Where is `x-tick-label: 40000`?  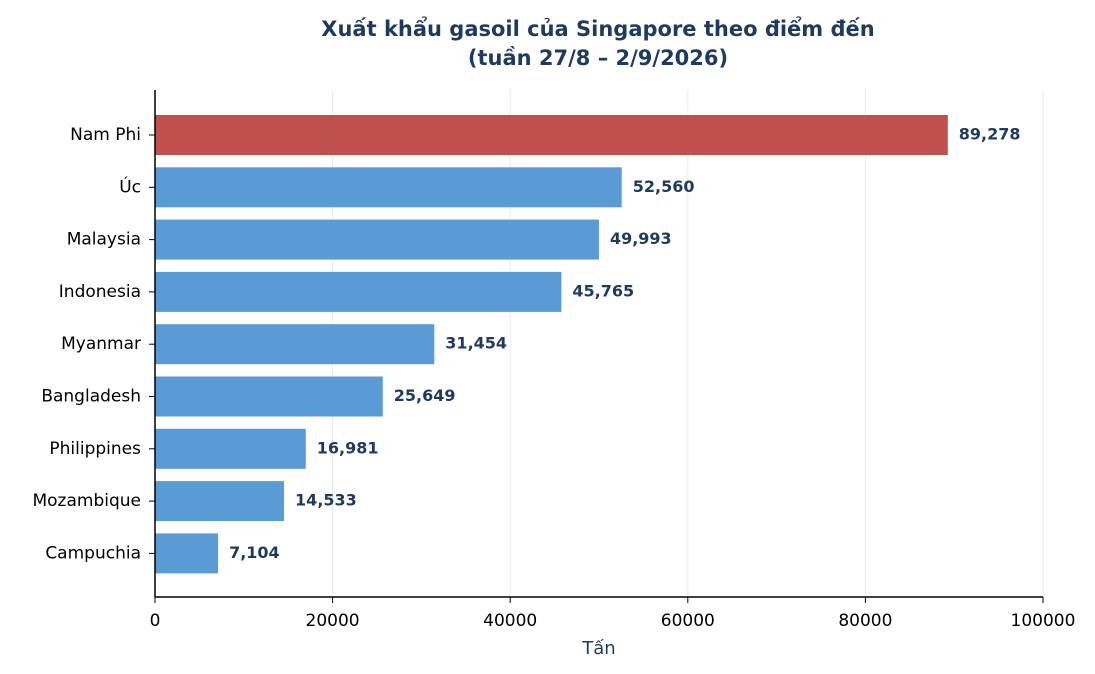 x-tick-label: 40000 is located at coordinates (510, 621).